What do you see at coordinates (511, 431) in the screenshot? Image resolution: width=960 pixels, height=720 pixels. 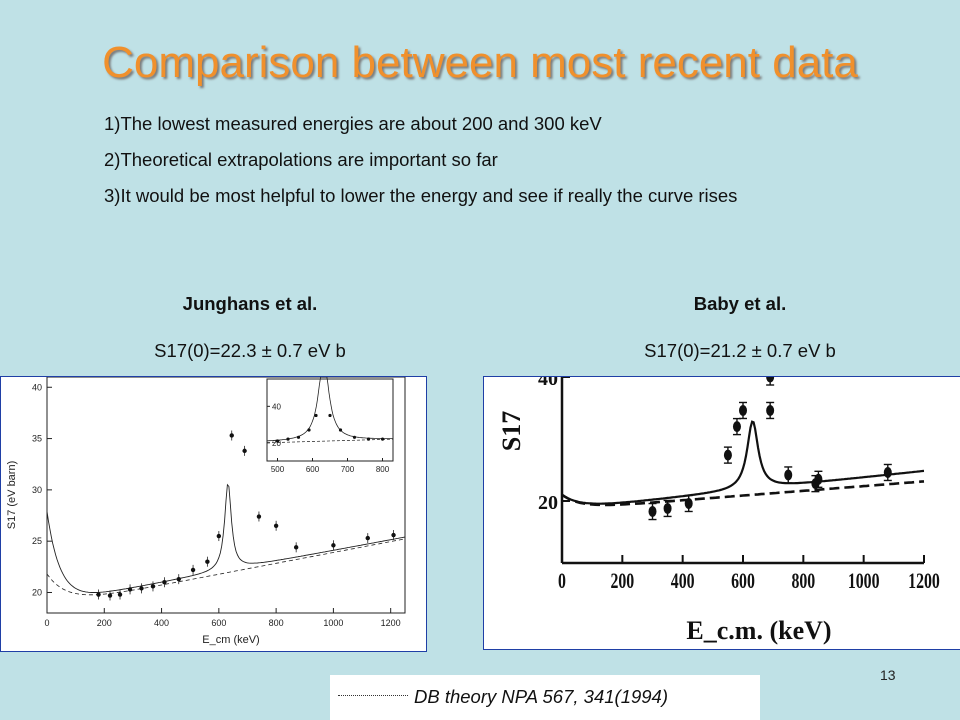 I see `y-axis-label: S17` at bounding box center [511, 431].